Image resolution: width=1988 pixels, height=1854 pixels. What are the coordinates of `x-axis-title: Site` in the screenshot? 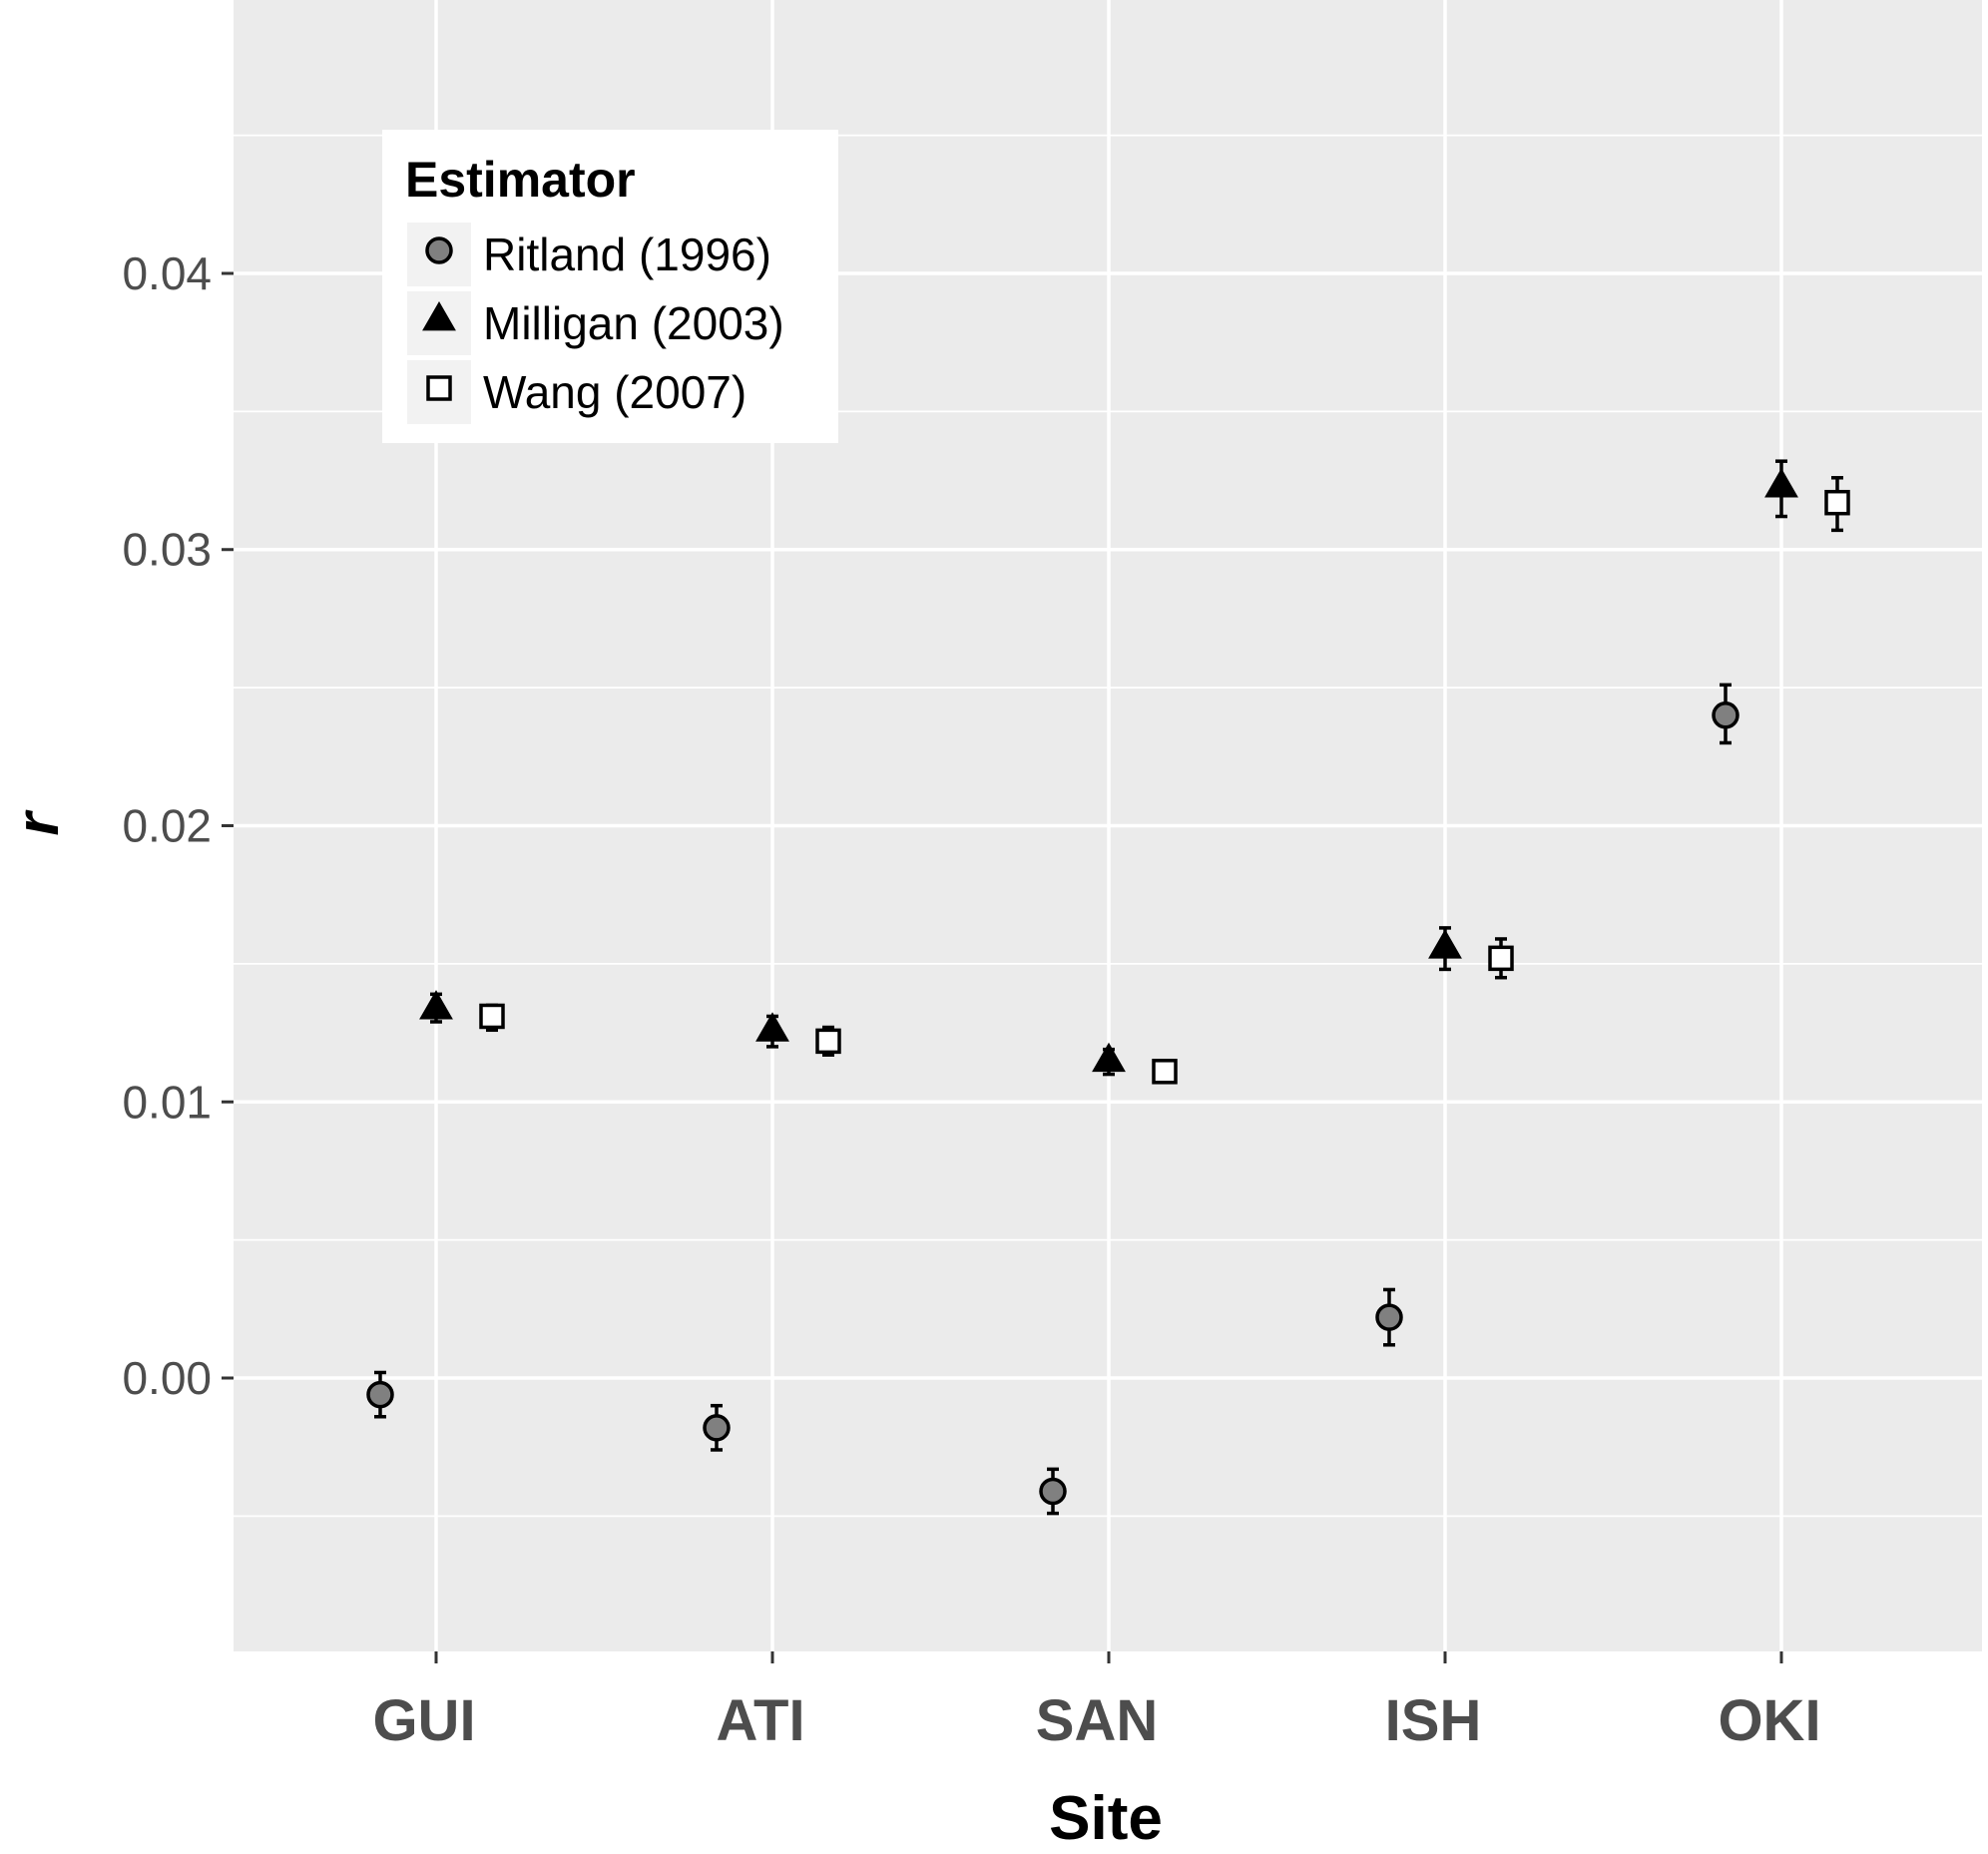 It's located at (1106, 1818).